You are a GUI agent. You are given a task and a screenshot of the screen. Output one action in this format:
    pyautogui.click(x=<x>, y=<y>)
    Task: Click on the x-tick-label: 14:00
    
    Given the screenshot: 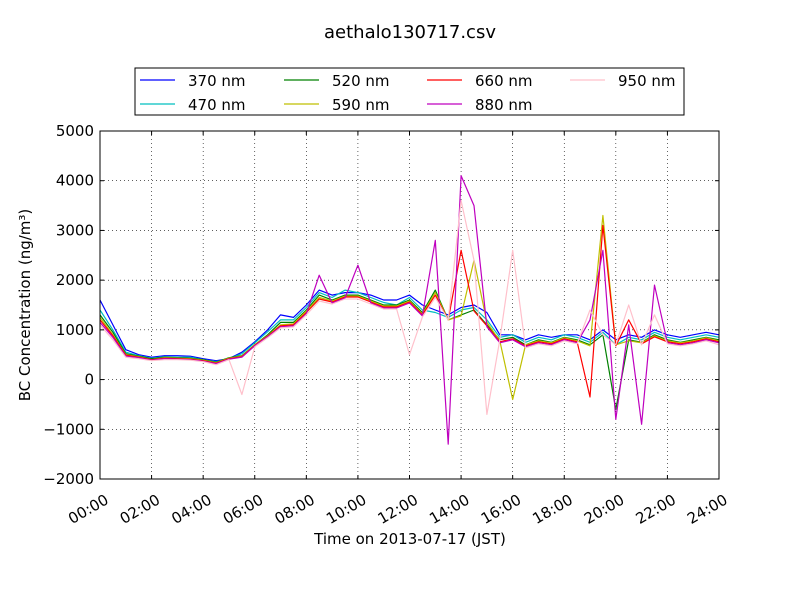 What is the action you would take?
    pyautogui.click(x=449, y=509)
    